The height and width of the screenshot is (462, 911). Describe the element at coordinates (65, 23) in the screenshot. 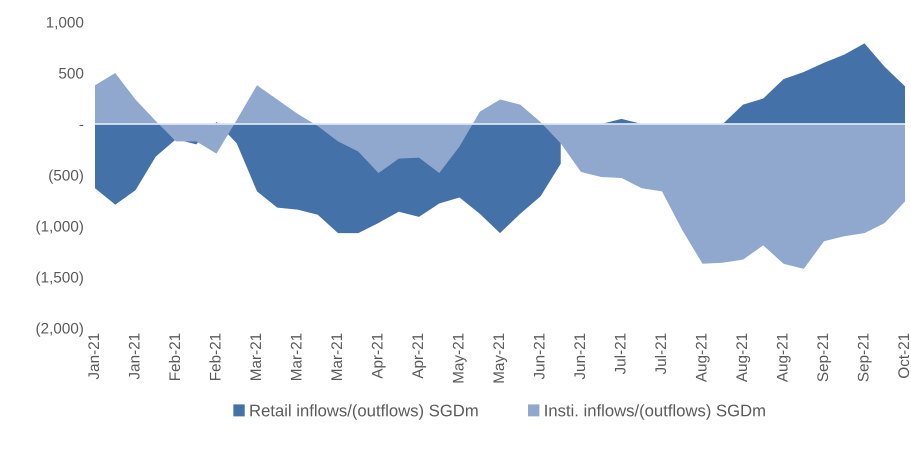

I see `y-tick-label: 1,000` at that location.